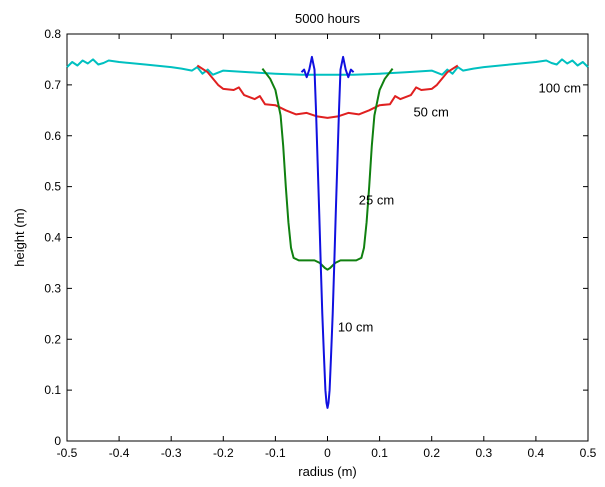  What do you see at coordinates (223, 453) in the screenshot?
I see `x-tick-label: -0.2` at bounding box center [223, 453].